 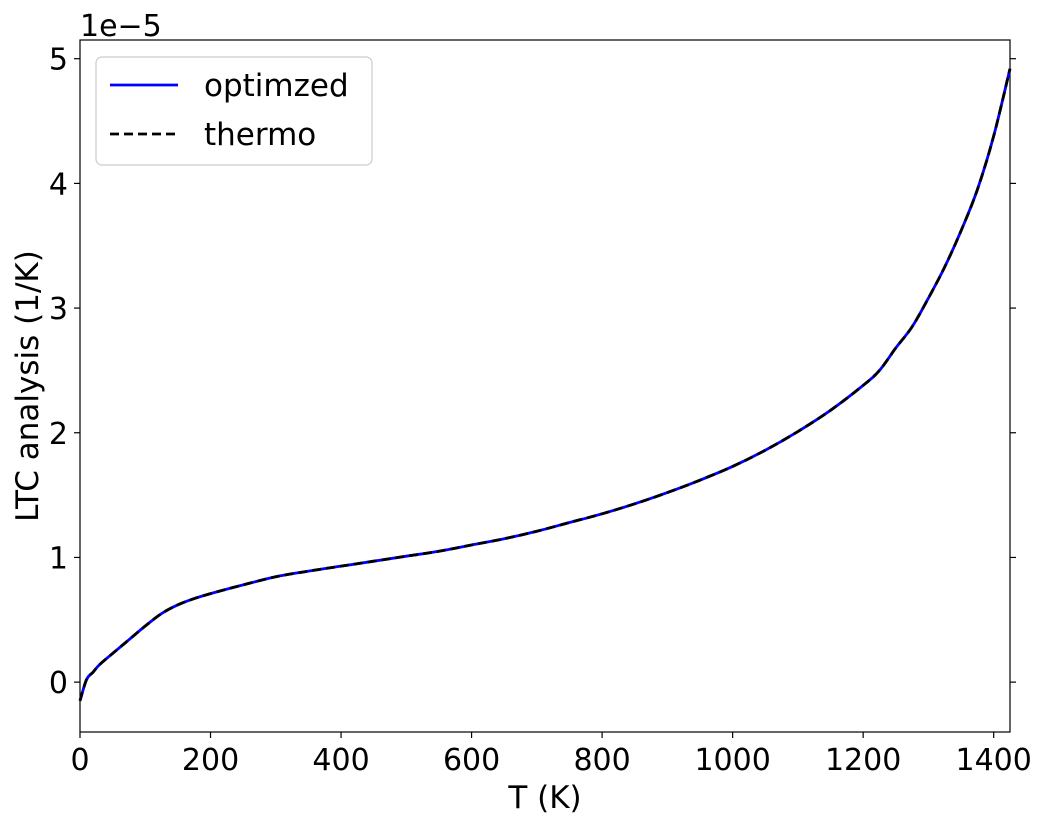 What do you see at coordinates (28, 386) in the screenshot?
I see `y-axis-label: LTC analysis (1/K)` at bounding box center [28, 386].